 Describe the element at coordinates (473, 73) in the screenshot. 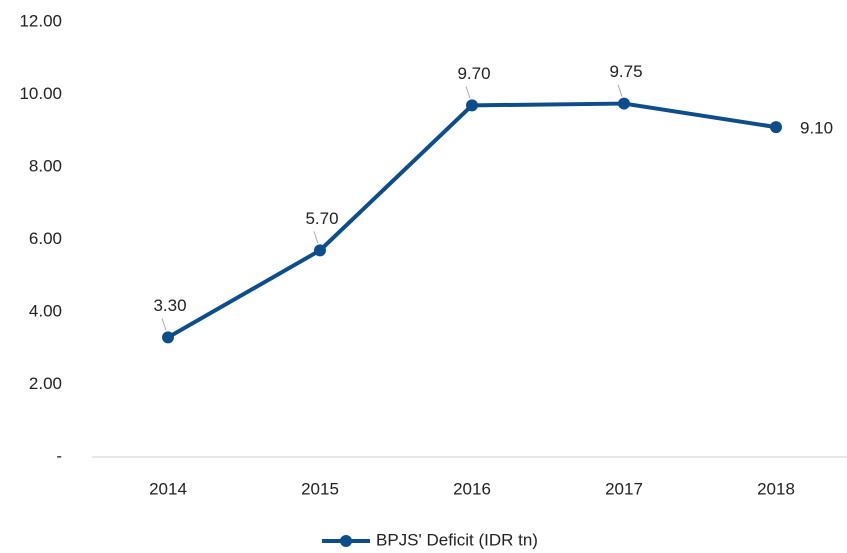

I see `data-label: 9.70` at that location.